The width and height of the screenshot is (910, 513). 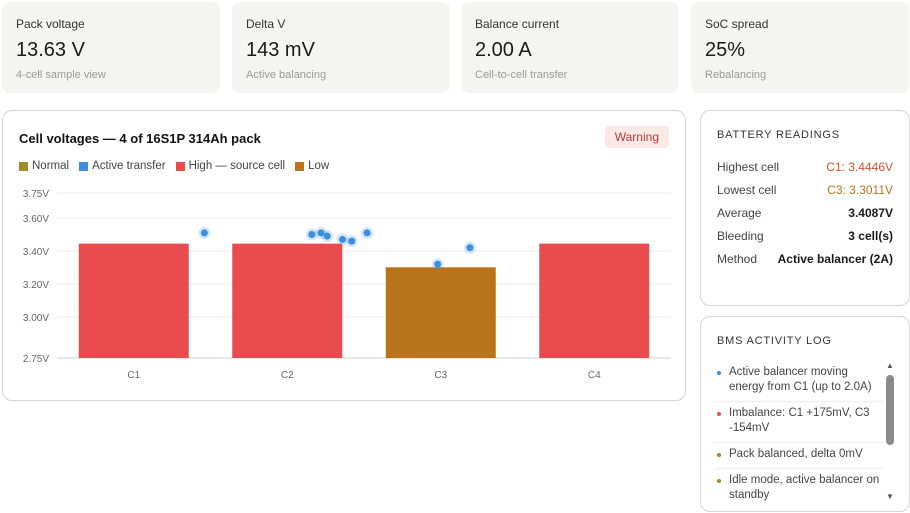 What do you see at coordinates (50, 50) in the screenshot?
I see `stat-value: 13.63 V` at bounding box center [50, 50].